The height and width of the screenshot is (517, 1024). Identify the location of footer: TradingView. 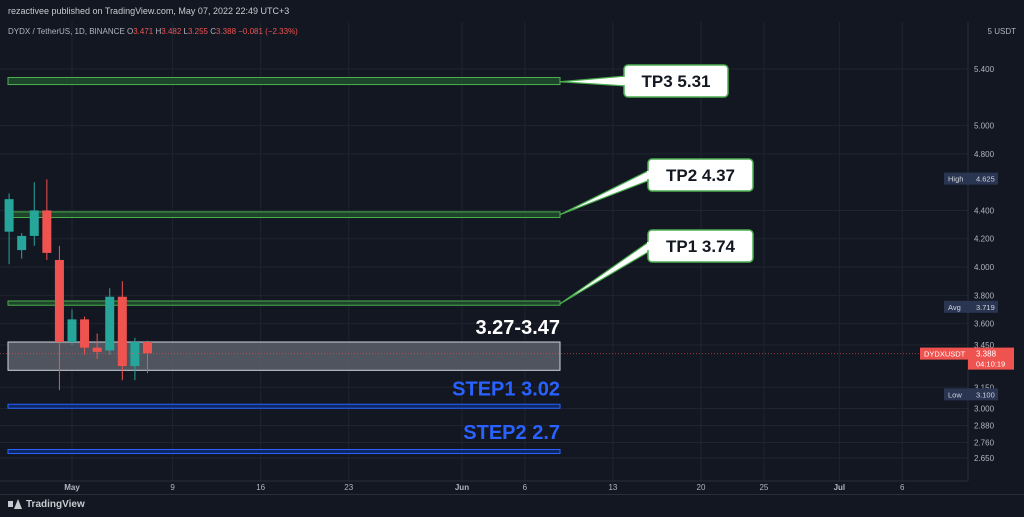
(512, 505).